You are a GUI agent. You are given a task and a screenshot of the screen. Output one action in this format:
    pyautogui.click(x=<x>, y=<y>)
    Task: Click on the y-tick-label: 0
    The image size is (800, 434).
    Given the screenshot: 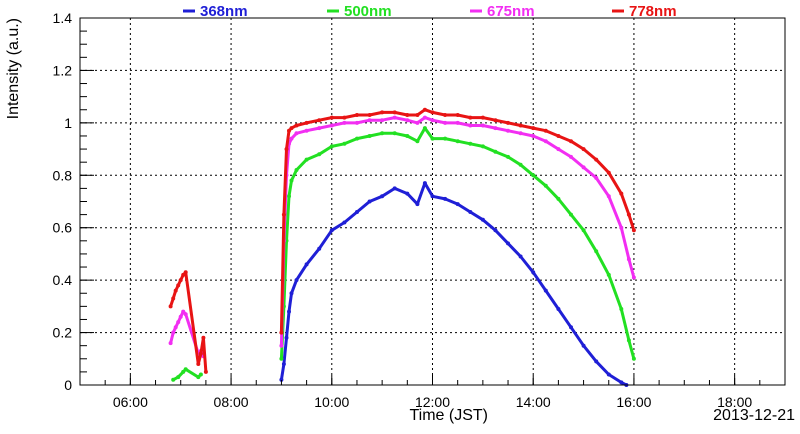 What is the action you would take?
    pyautogui.click(x=68, y=385)
    